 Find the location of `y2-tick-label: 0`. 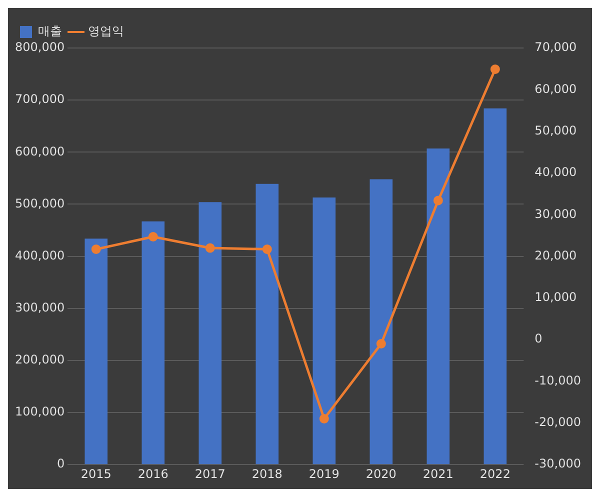

y2-tick-label: 0 is located at coordinates (538, 339).